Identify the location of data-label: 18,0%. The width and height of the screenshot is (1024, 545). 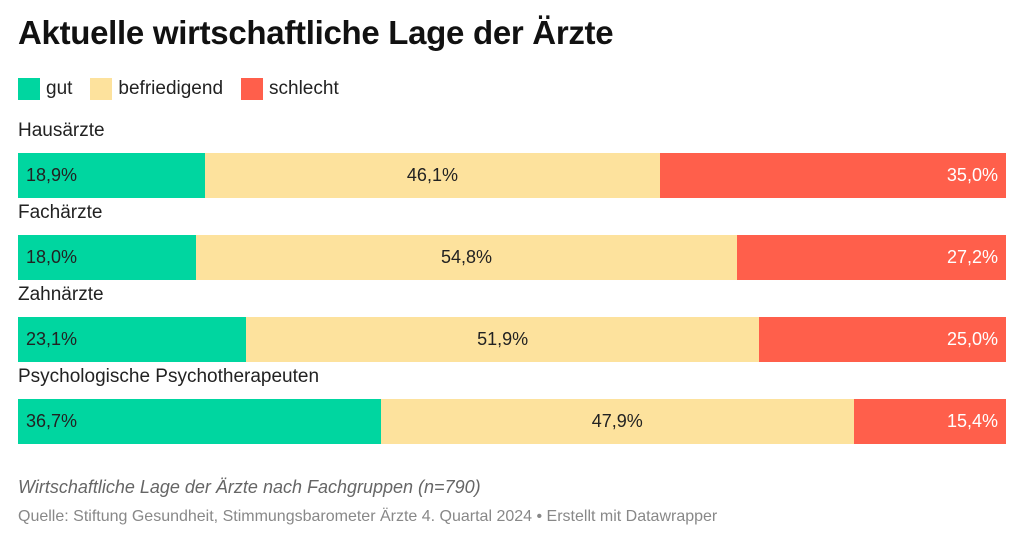
(52, 257).